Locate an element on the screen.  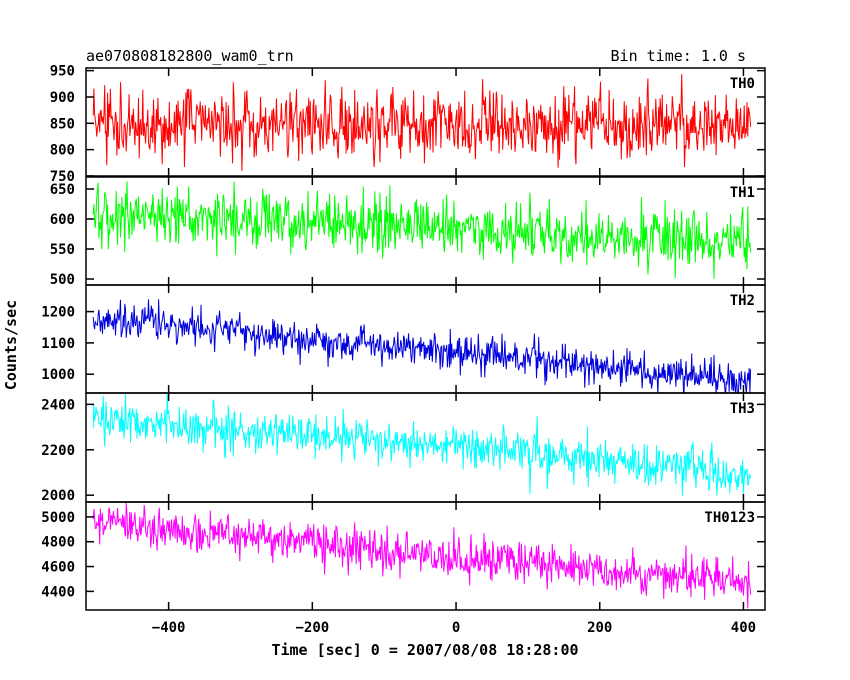
series-th1 is located at coordinates (422, 230).